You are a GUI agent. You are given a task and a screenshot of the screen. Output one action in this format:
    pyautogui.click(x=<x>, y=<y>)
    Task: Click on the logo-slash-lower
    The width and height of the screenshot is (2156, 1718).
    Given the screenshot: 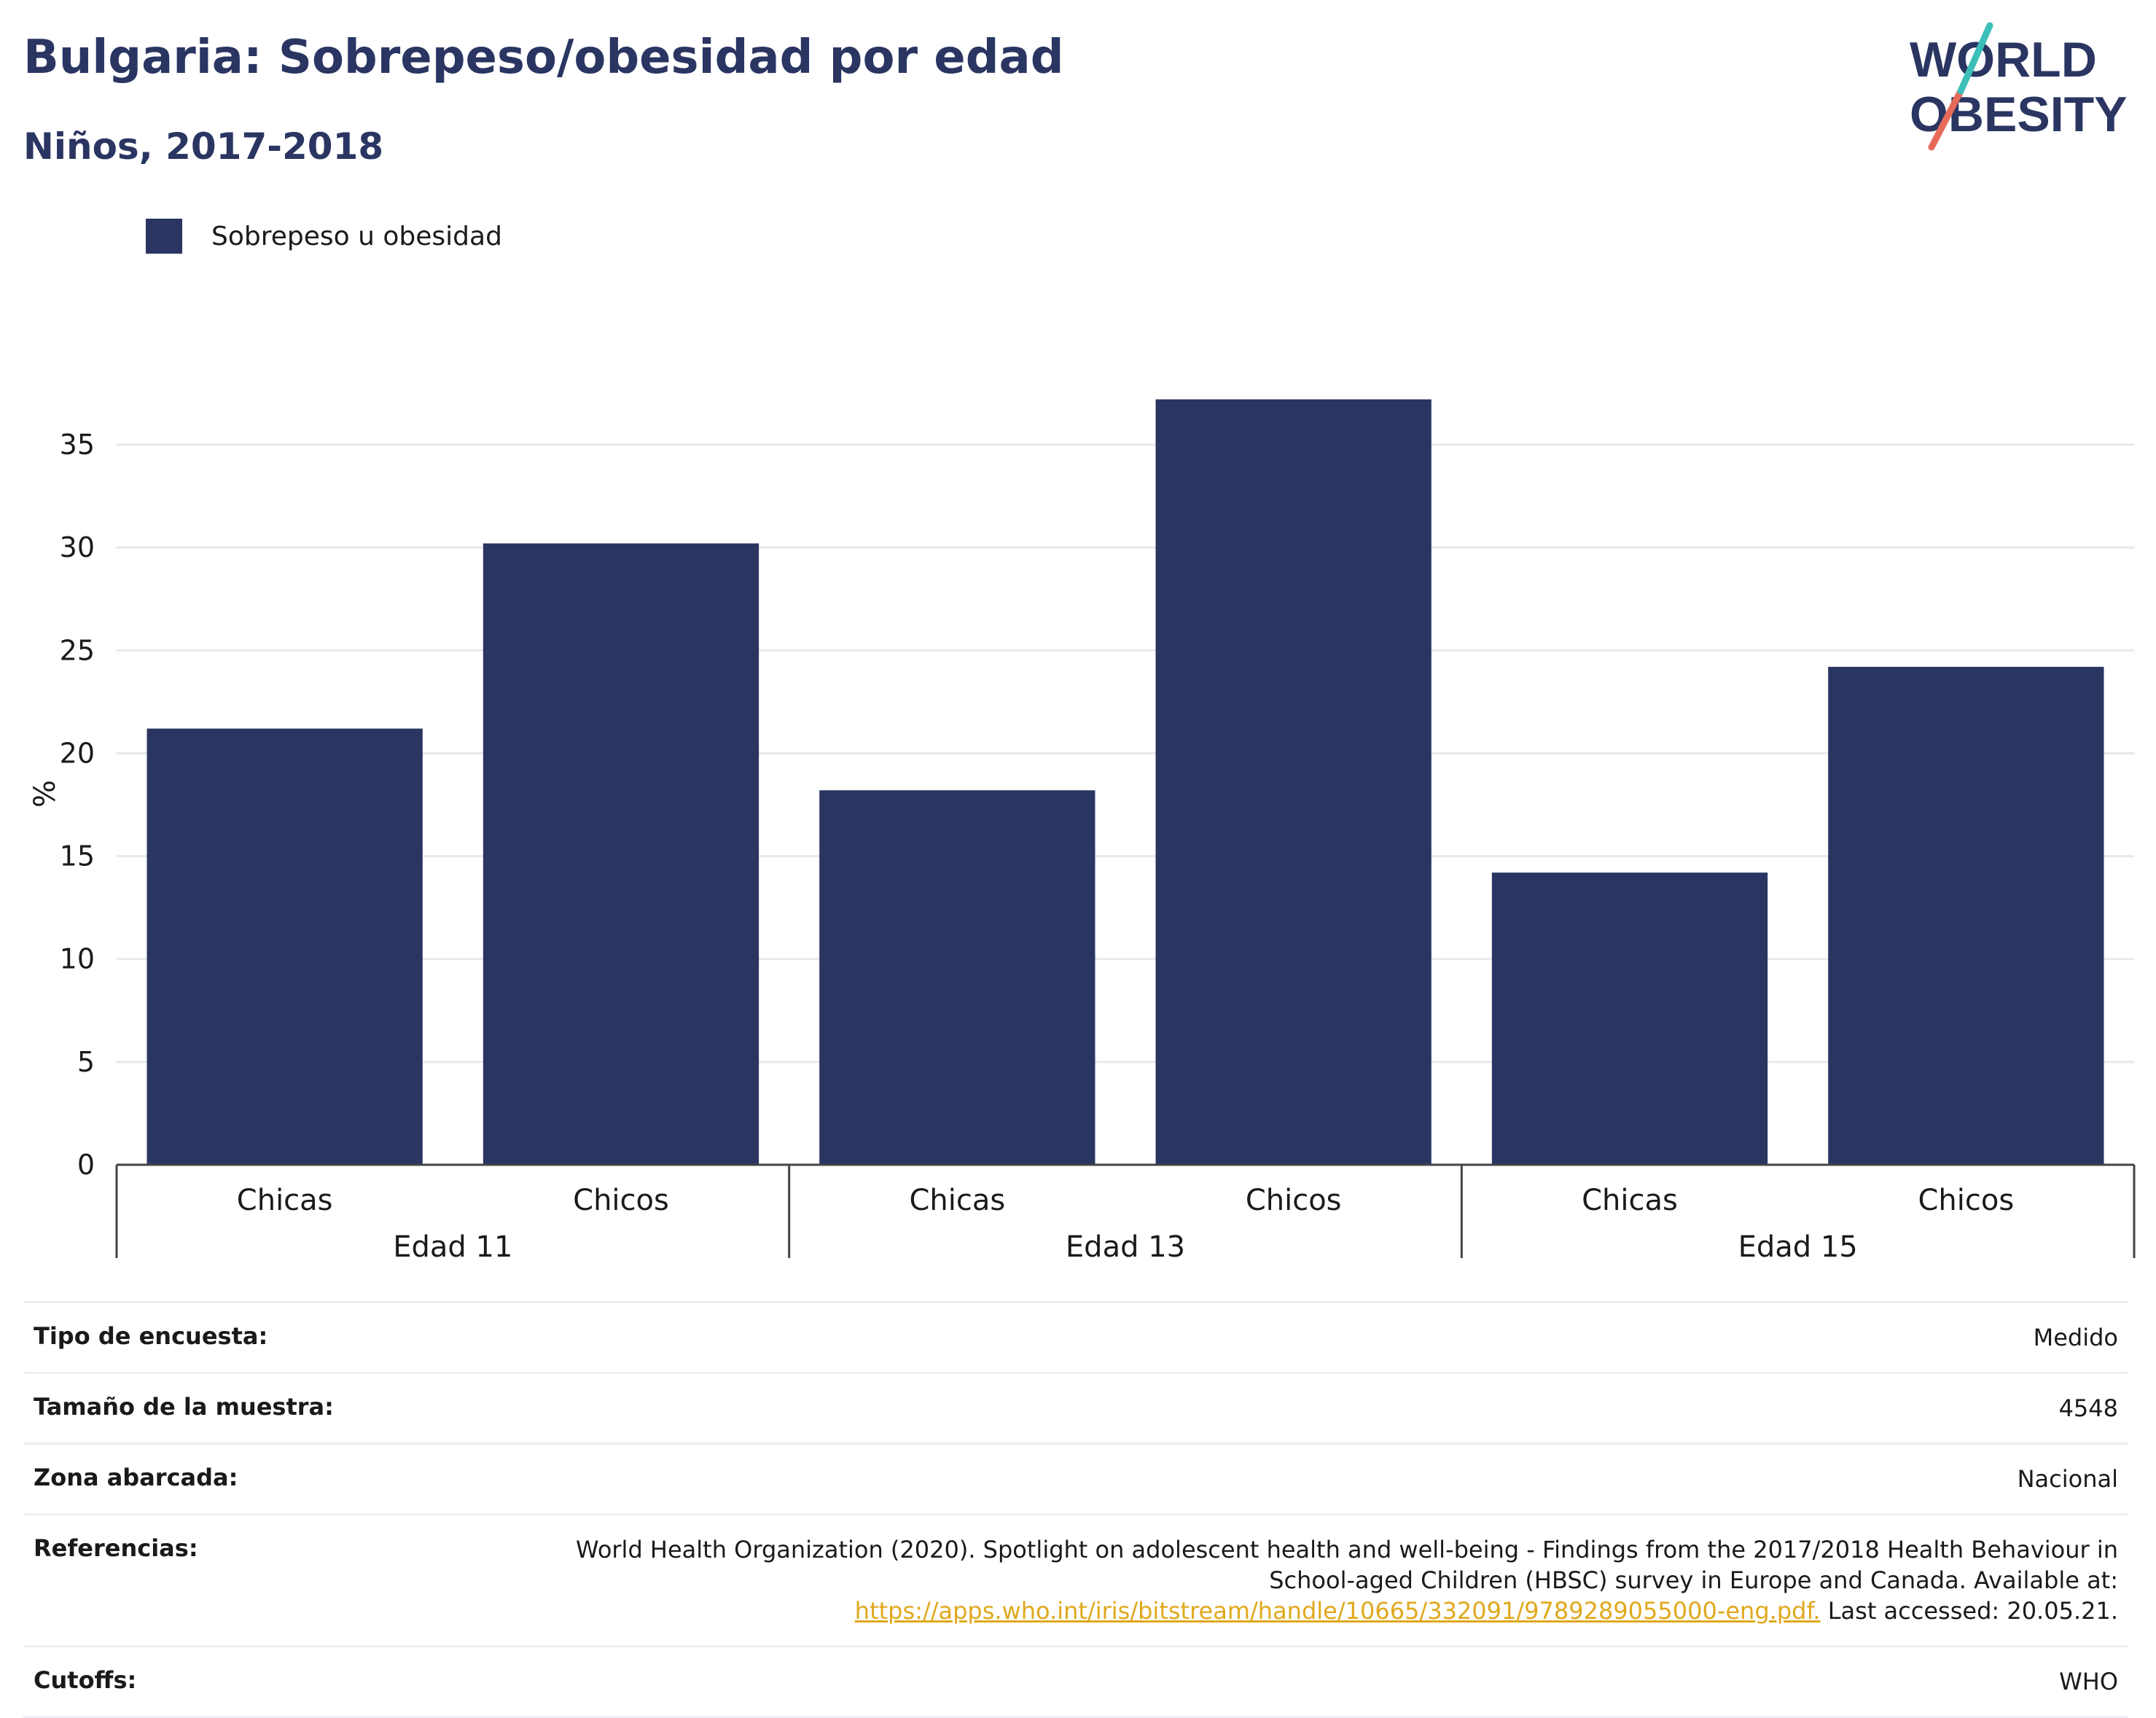 What is the action you would take?
    pyautogui.click(x=1946, y=119)
    